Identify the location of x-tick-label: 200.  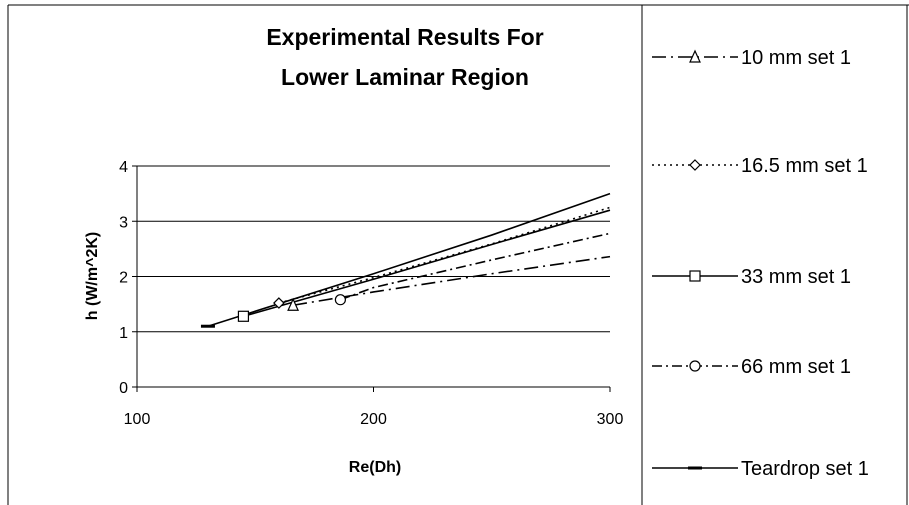
(373, 419).